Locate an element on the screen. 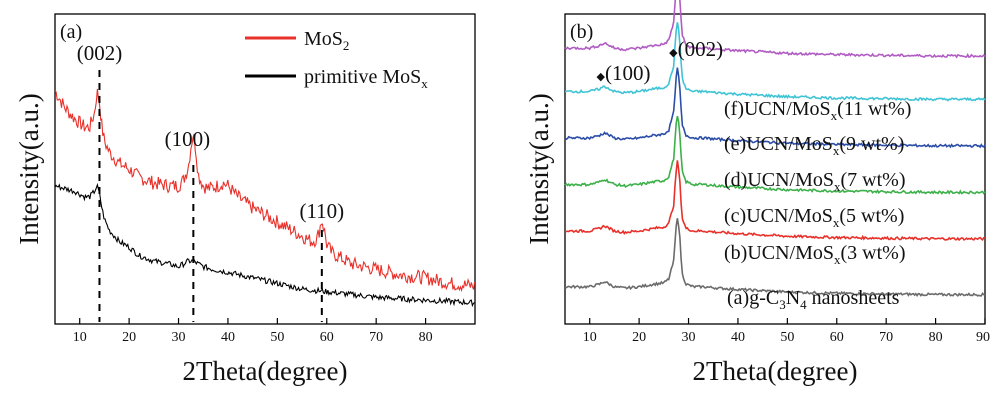 The width and height of the screenshot is (998, 394). x-tick-label-a: 20 is located at coordinates (129, 337).